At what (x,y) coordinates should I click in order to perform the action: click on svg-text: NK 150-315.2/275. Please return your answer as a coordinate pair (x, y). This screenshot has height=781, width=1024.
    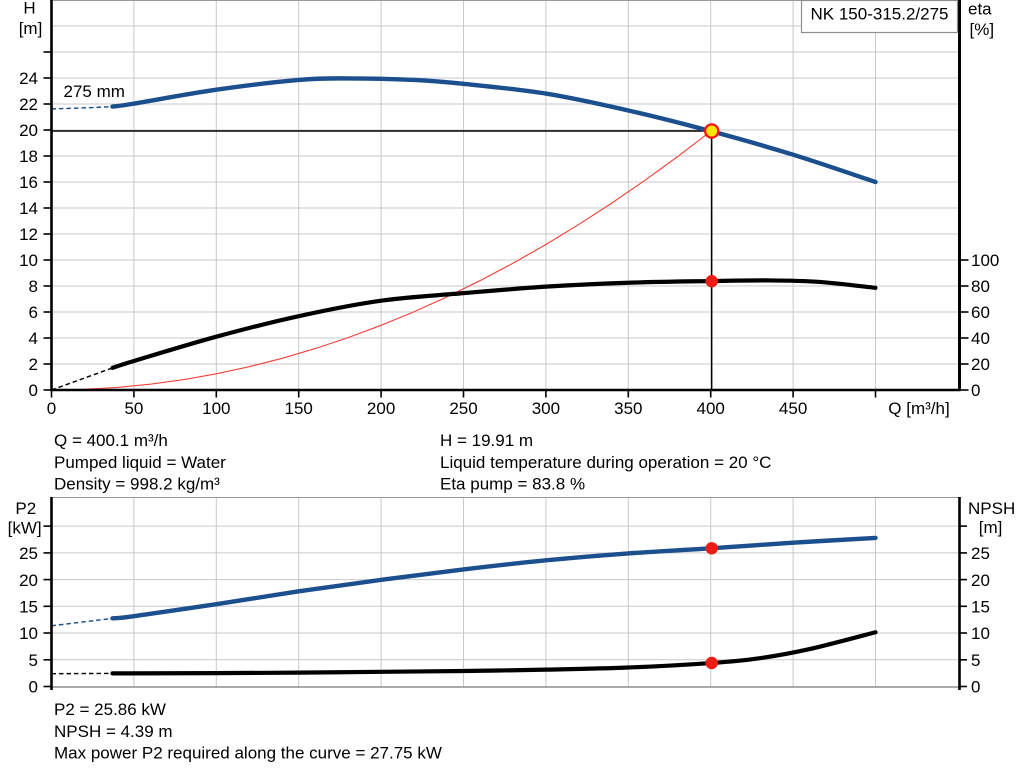
    Looking at the image, I should click on (880, 14).